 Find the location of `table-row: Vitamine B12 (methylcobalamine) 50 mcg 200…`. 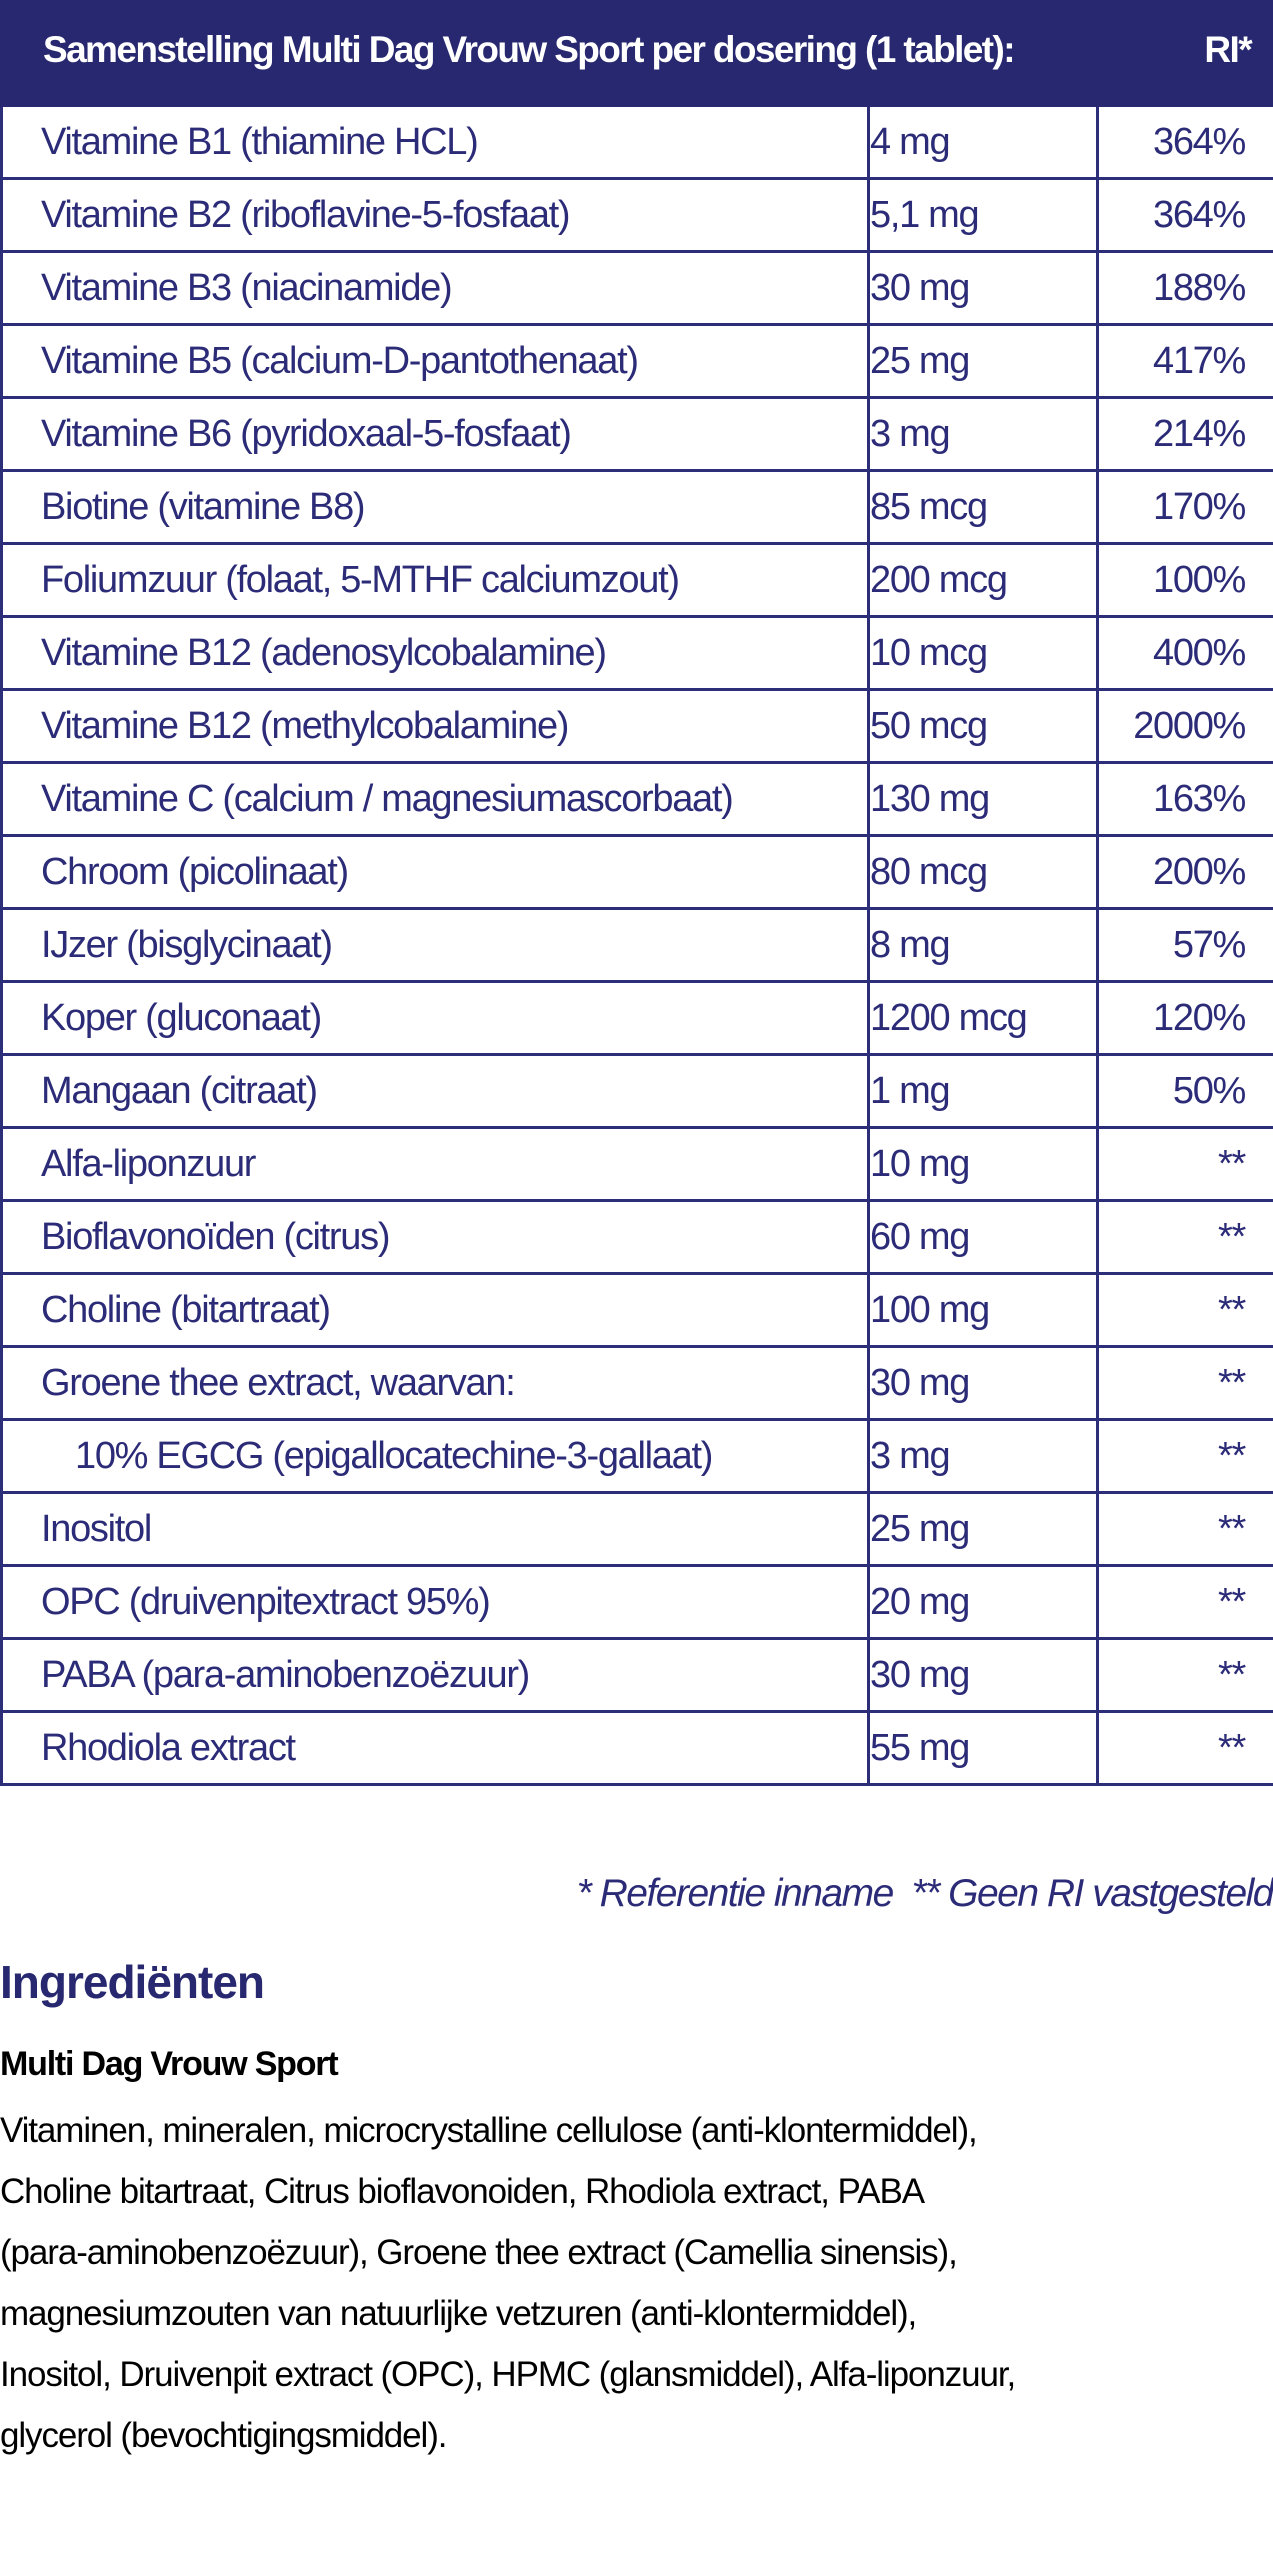

table-row: Vitamine B12 (methylcobalamine) 50 mcg 200… is located at coordinates (636, 726).